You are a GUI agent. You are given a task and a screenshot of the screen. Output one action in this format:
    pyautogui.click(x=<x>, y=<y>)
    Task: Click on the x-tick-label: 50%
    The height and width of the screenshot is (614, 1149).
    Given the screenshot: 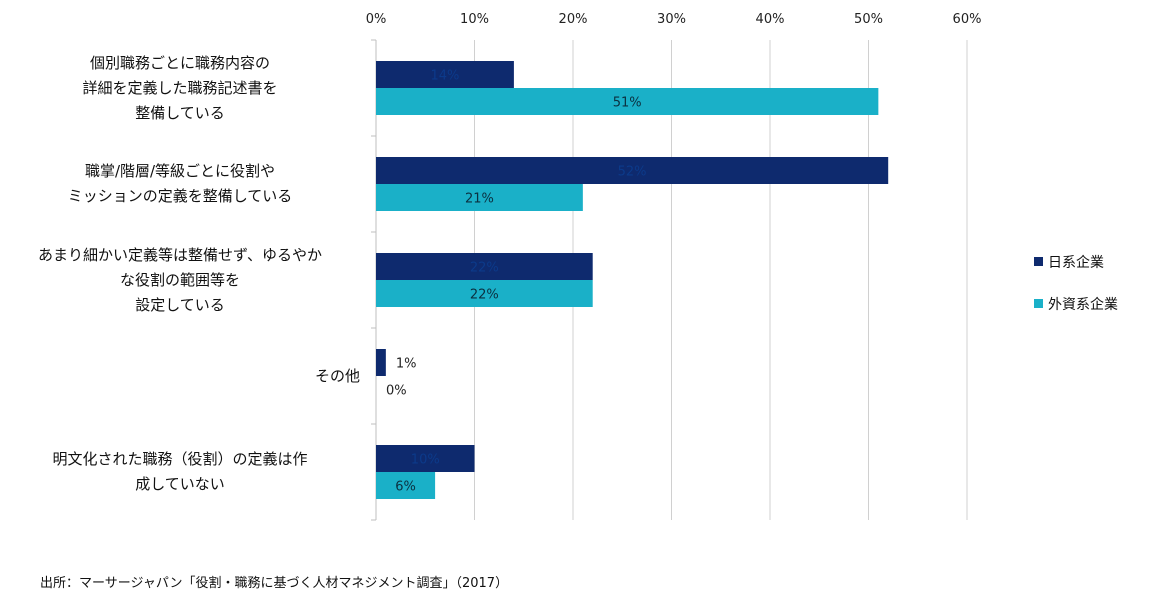 What is the action you would take?
    pyautogui.click(x=868, y=19)
    